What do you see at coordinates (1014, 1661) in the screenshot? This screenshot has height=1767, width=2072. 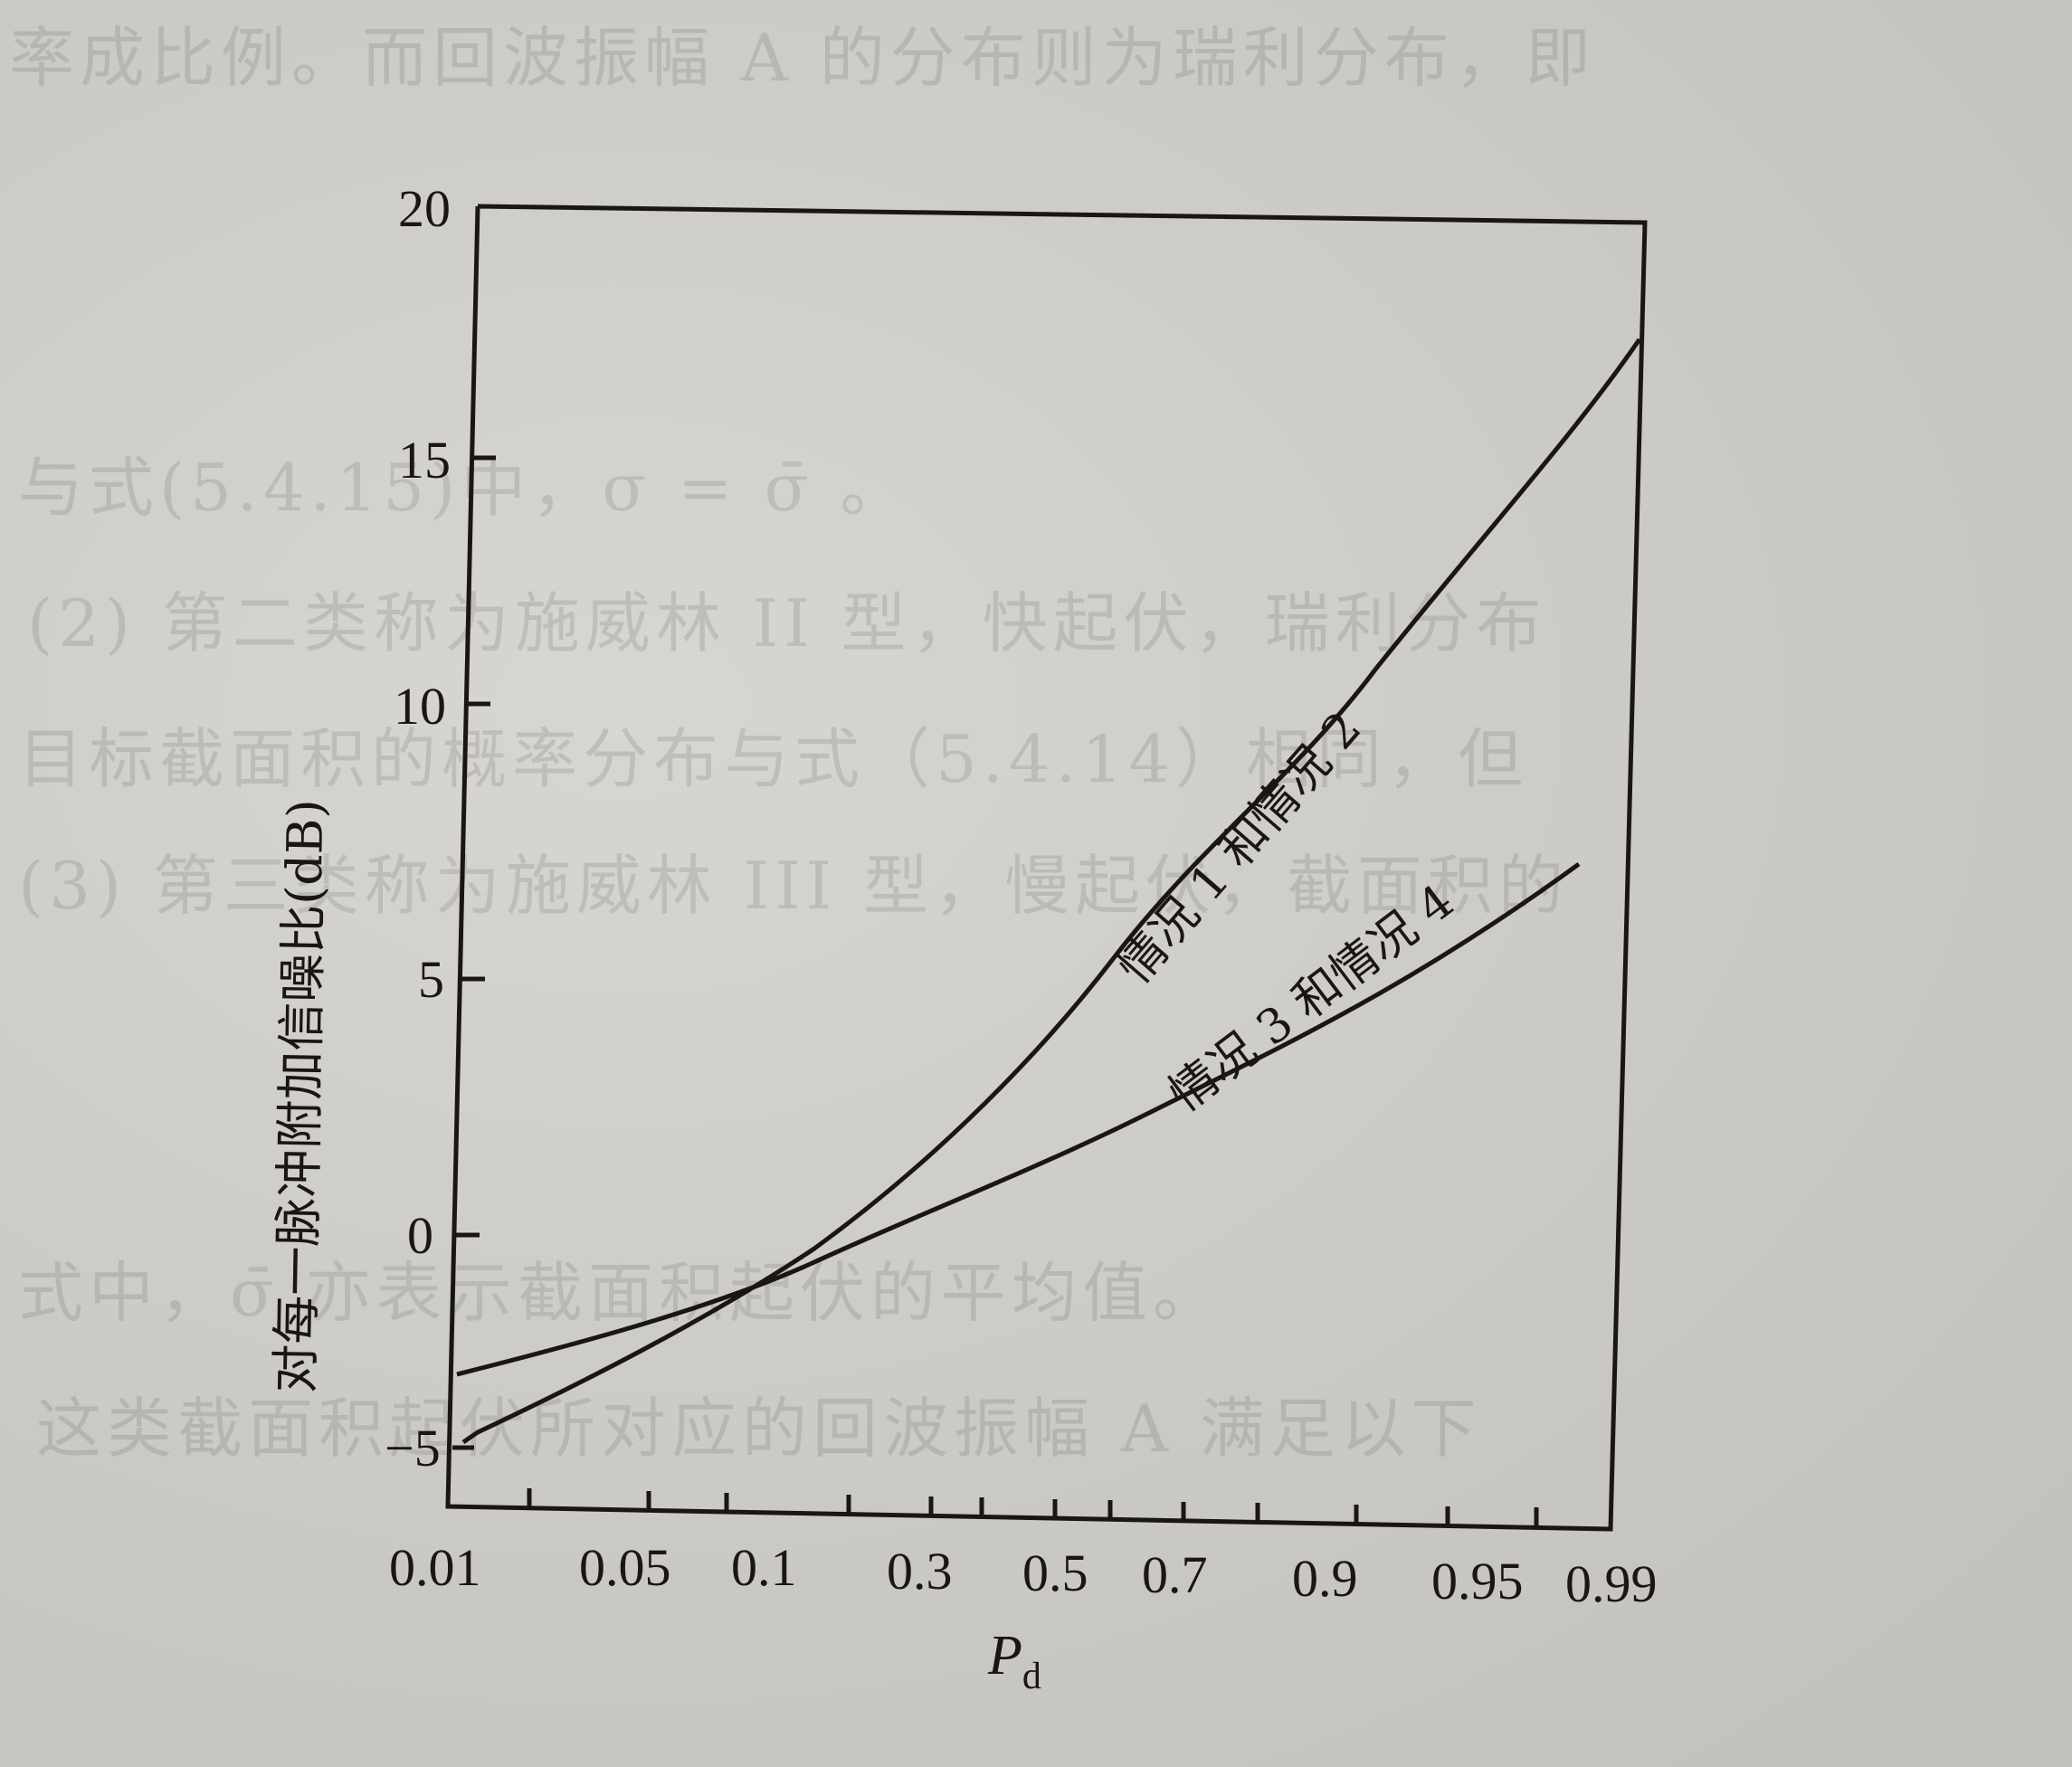 I see `x-axis-label: Pd` at bounding box center [1014, 1661].